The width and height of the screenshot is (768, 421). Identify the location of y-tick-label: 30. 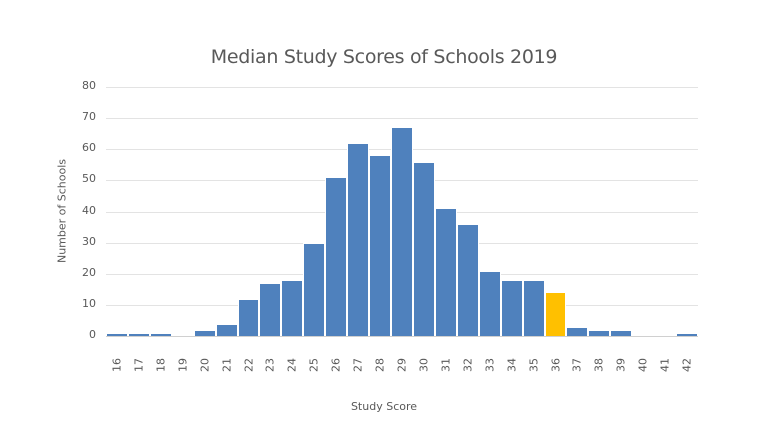
(89, 241).